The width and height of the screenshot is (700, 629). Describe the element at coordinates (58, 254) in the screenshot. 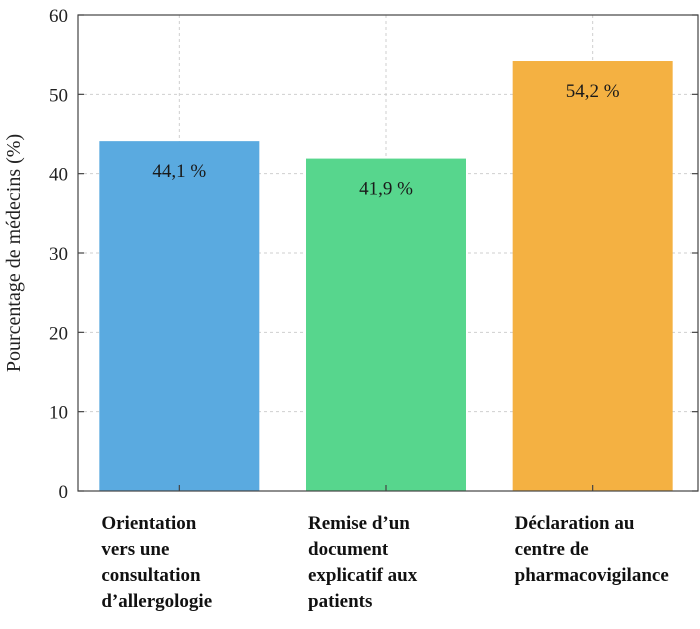

I see `y-tick-label: 30` at that location.